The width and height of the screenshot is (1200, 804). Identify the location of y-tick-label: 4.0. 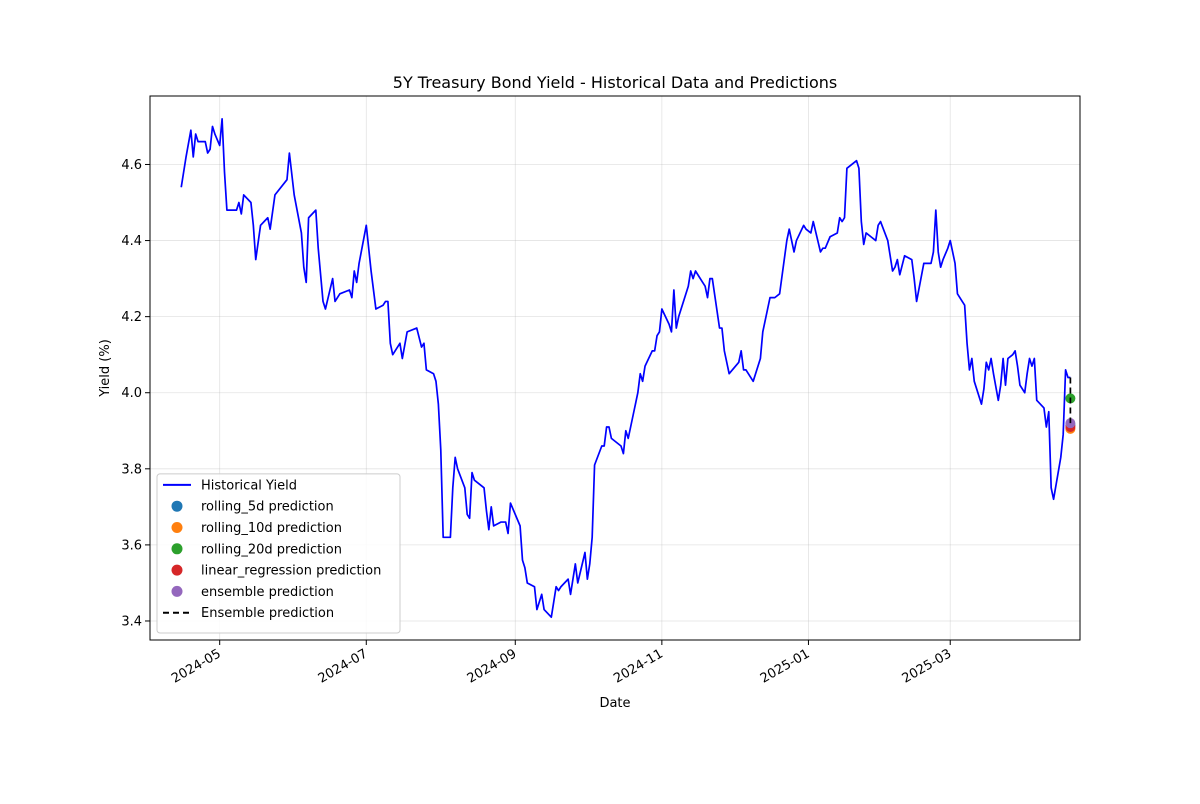
(131, 393).